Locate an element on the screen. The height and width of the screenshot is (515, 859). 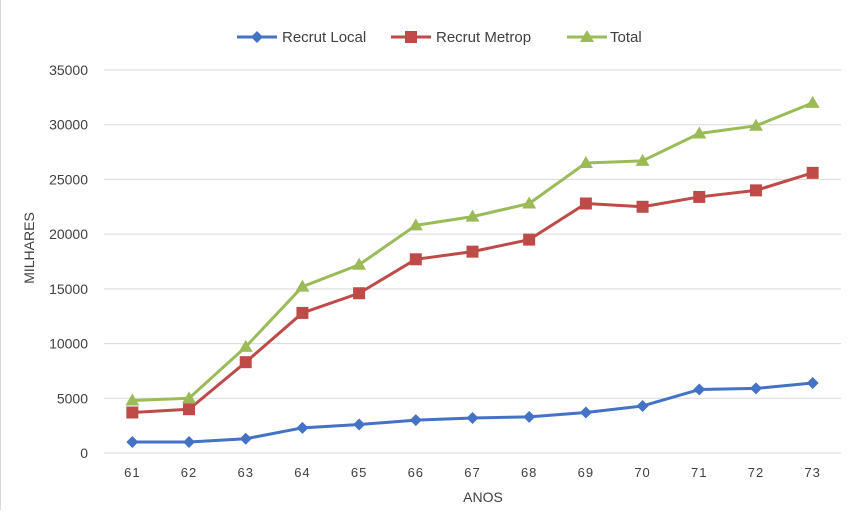
x-tick-label: 65 is located at coordinates (359, 472).